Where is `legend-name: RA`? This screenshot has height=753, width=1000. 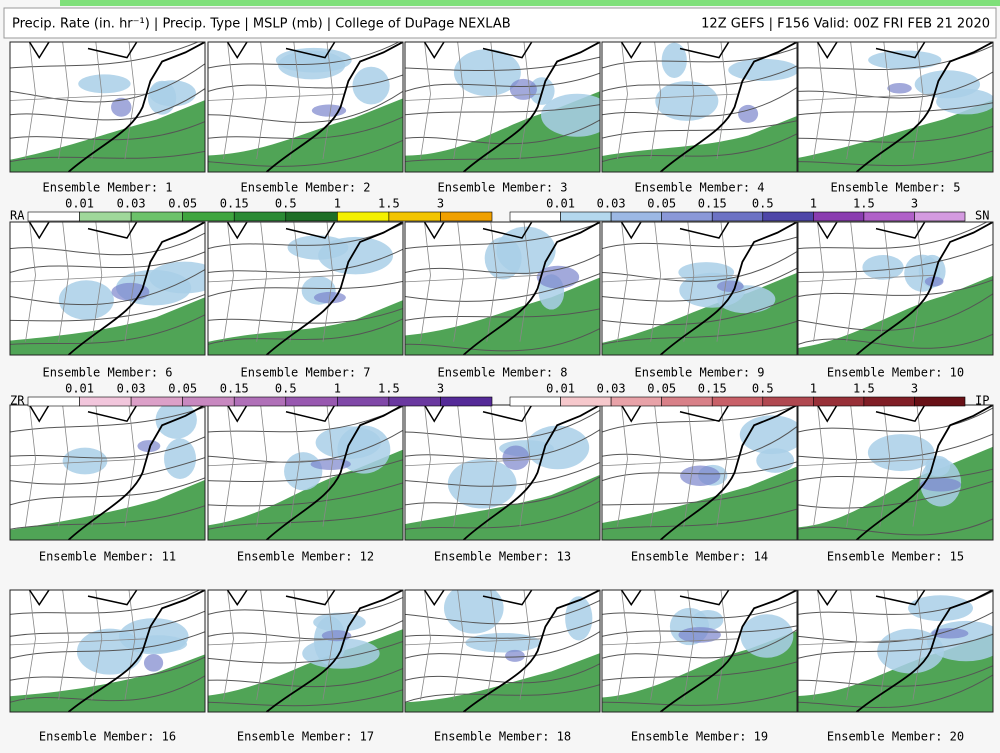
legend-name: RA is located at coordinates (17, 216).